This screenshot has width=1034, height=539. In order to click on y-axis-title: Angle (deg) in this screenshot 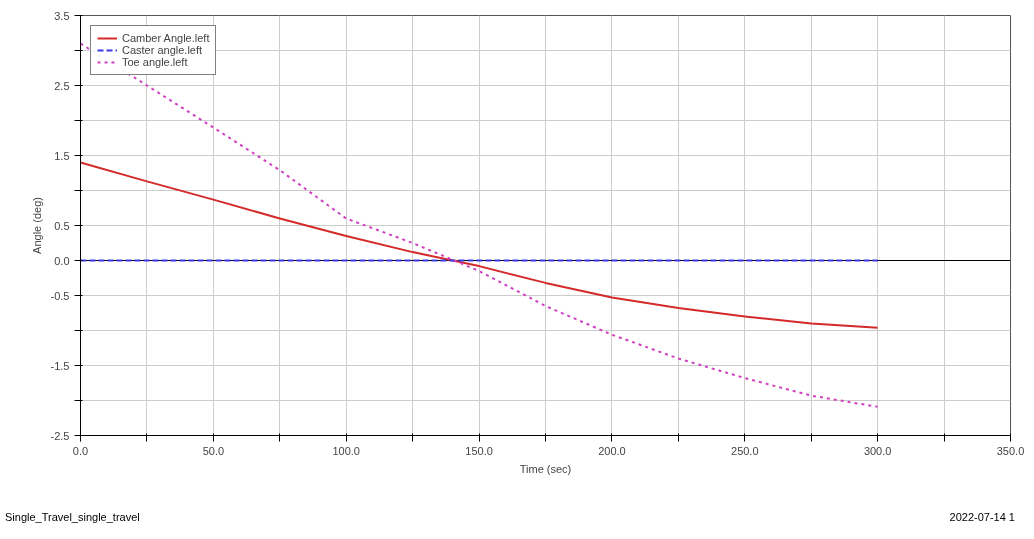, I will do `click(36, 225)`.